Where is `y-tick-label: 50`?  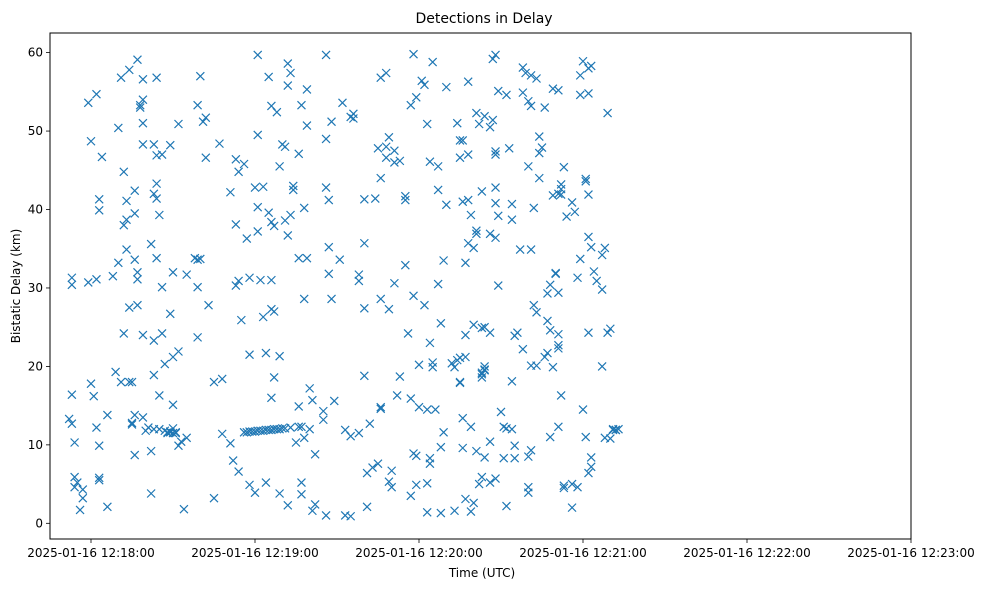
y-tick-label: 50 is located at coordinates (35, 131).